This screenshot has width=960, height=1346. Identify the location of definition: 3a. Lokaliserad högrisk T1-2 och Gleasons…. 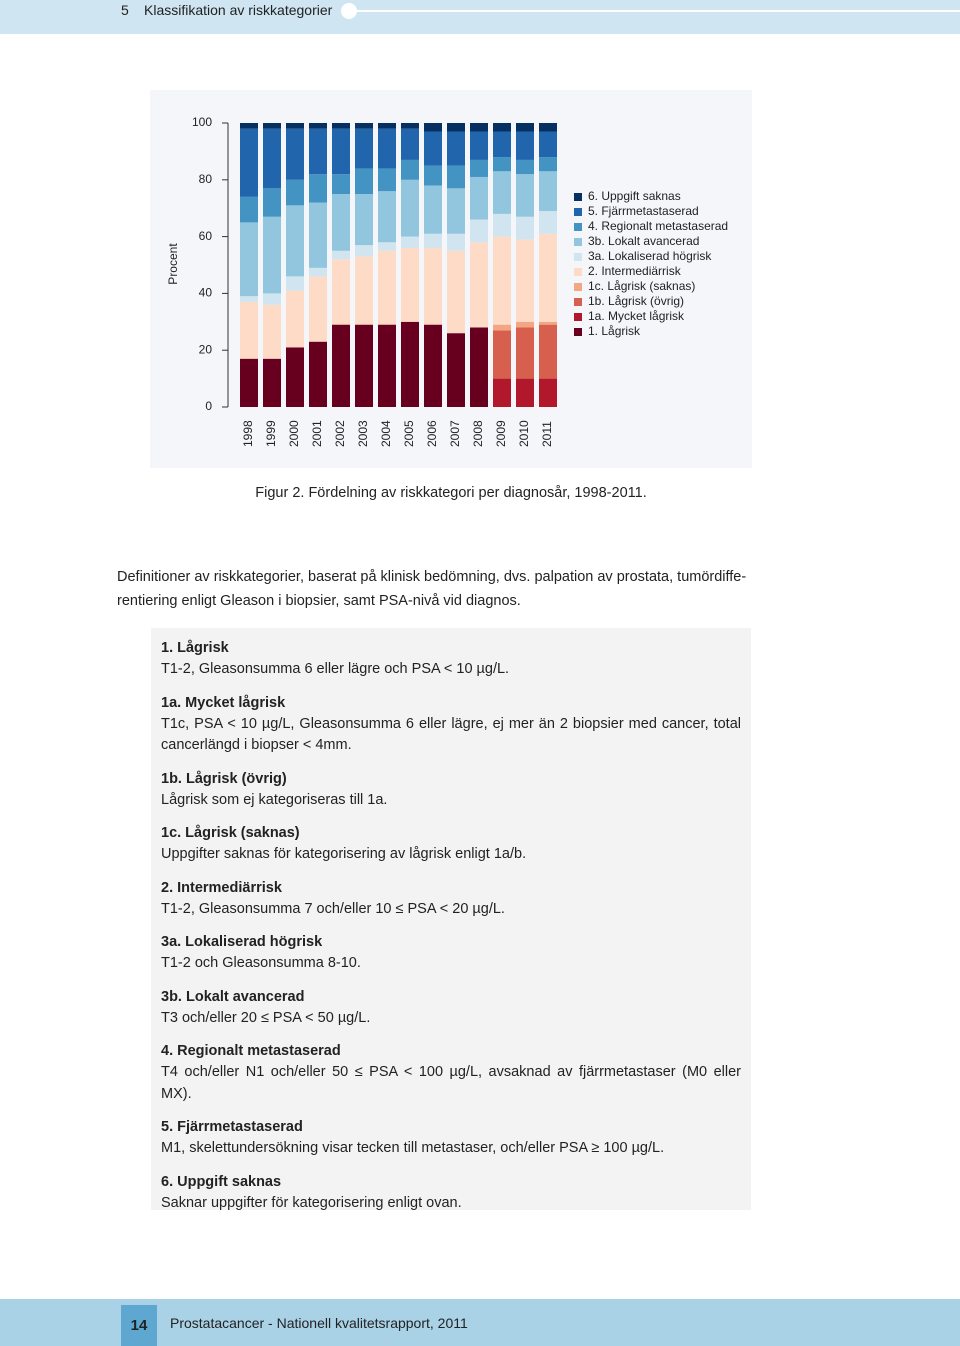
(451, 953).